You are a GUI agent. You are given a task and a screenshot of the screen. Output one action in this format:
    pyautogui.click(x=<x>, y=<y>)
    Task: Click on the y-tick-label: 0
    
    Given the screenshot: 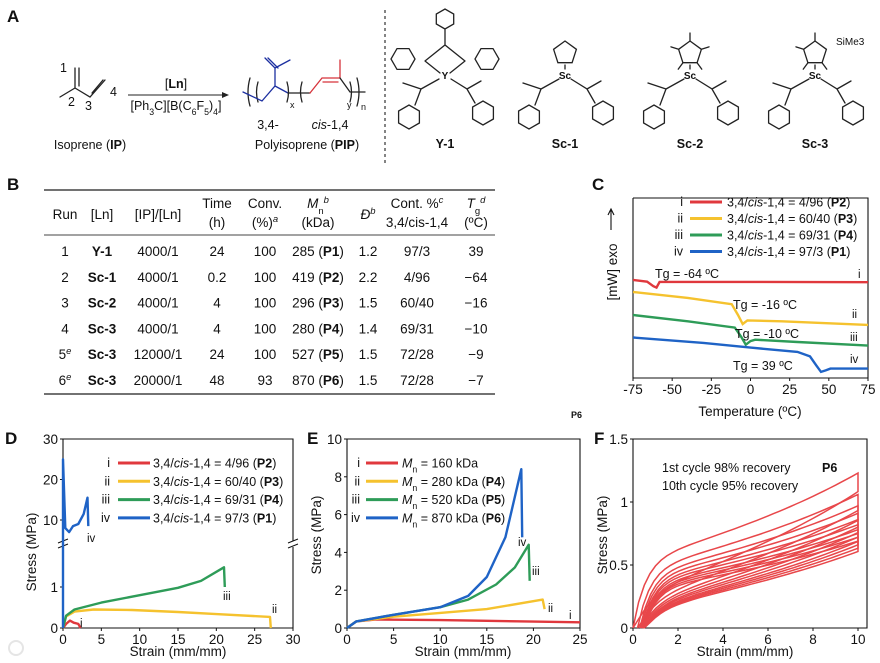 What is the action you would take?
    pyautogui.click(x=338, y=628)
    